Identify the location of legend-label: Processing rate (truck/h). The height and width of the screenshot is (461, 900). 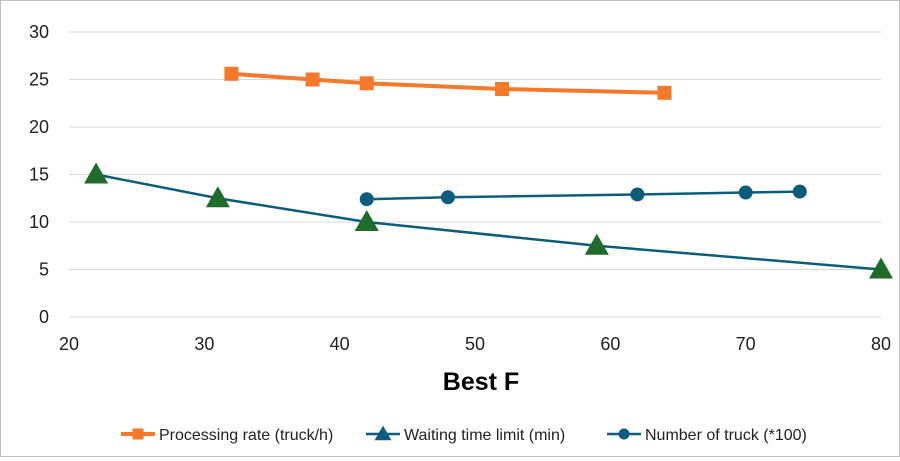
(246, 435).